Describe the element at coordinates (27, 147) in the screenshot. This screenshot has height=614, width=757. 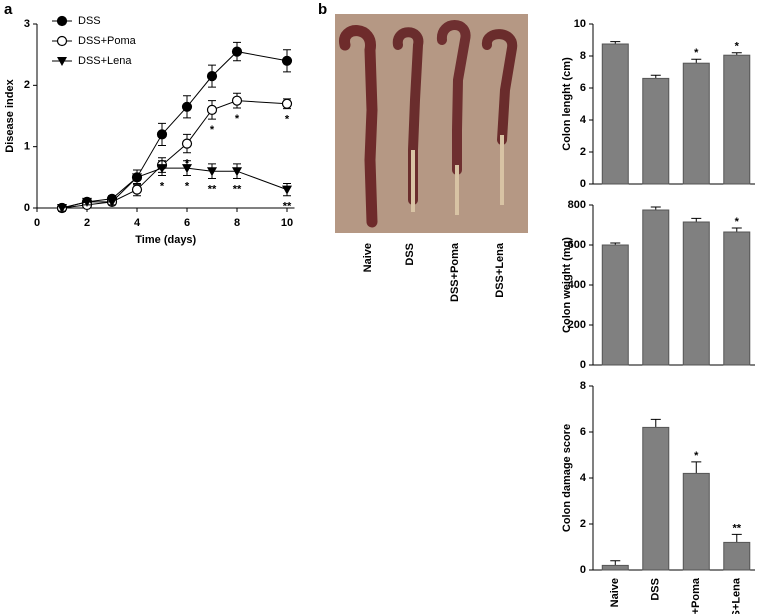
I see `y-tick-label: 1` at that location.